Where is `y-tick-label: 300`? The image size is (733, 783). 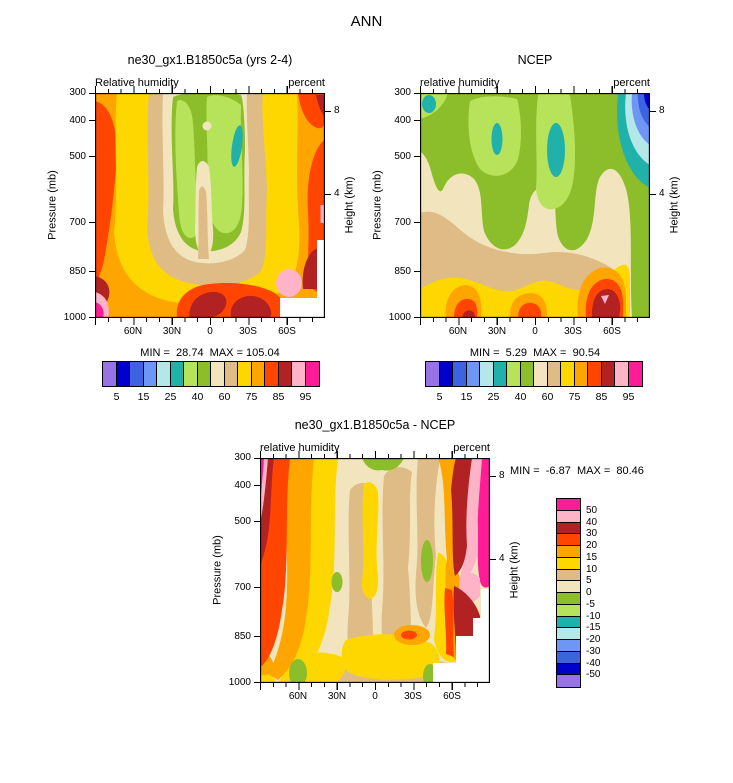
y-tick-label: 300 is located at coordinates (242, 457).